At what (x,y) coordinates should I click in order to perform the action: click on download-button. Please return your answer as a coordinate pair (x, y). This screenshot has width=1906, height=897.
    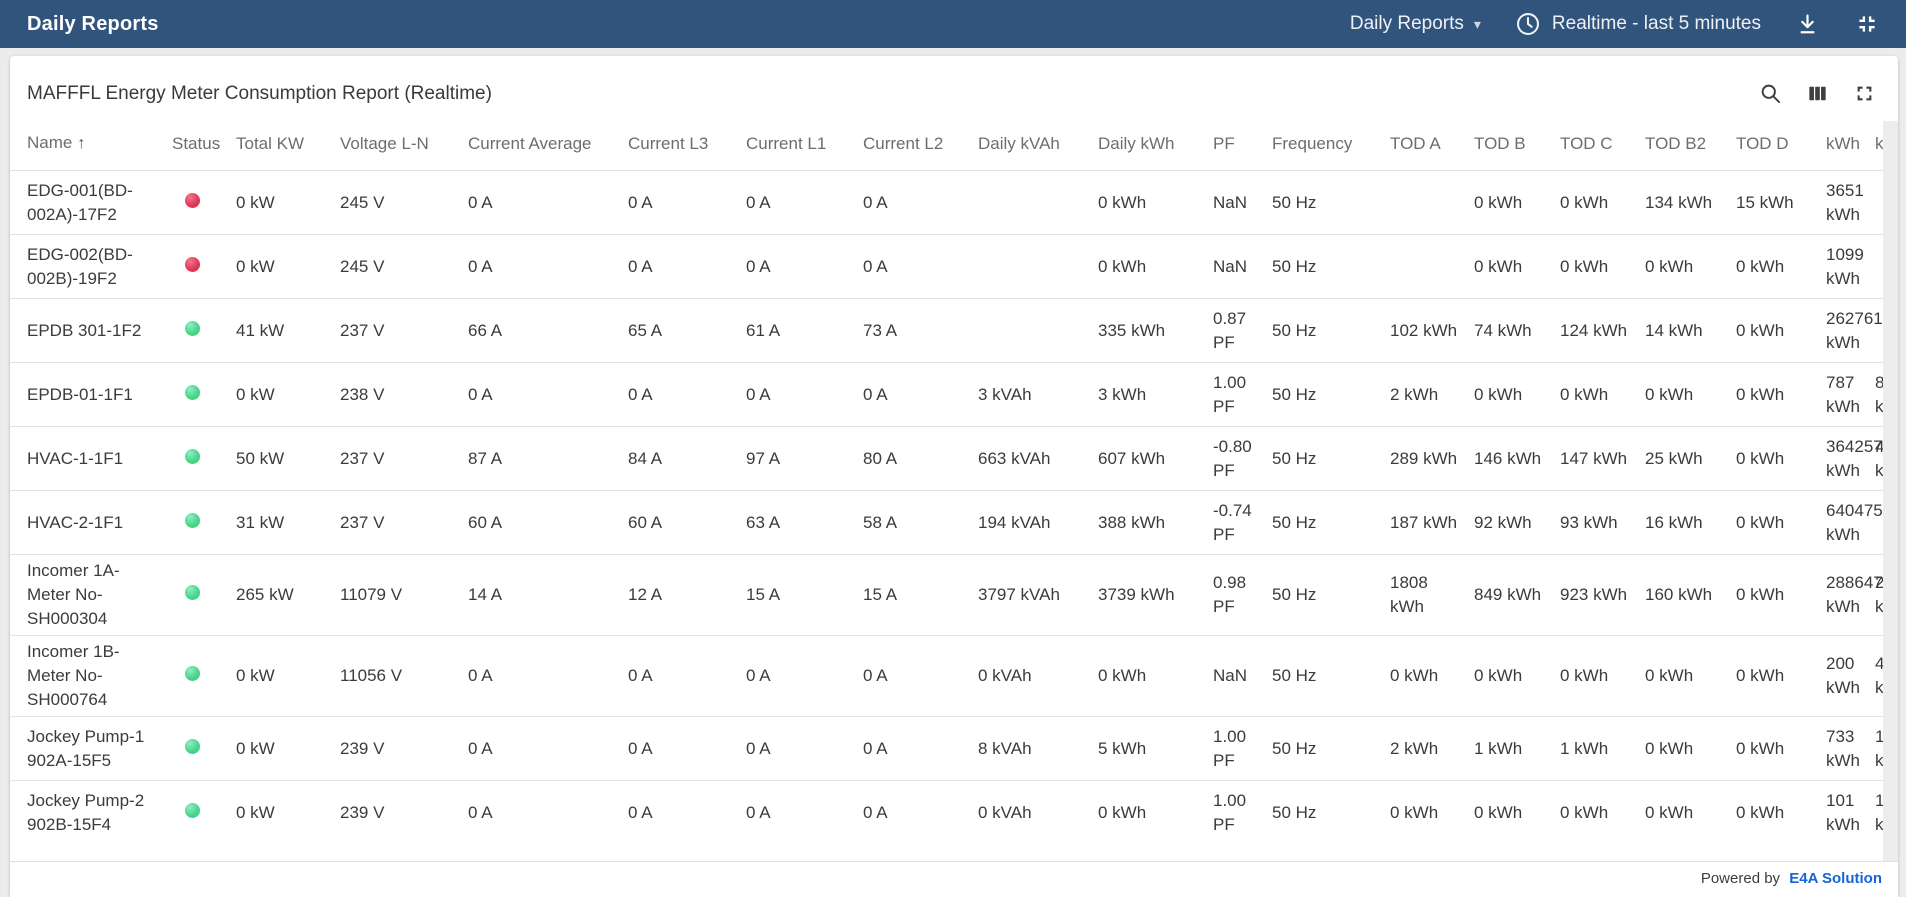
    Looking at the image, I should click on (1807, 24).